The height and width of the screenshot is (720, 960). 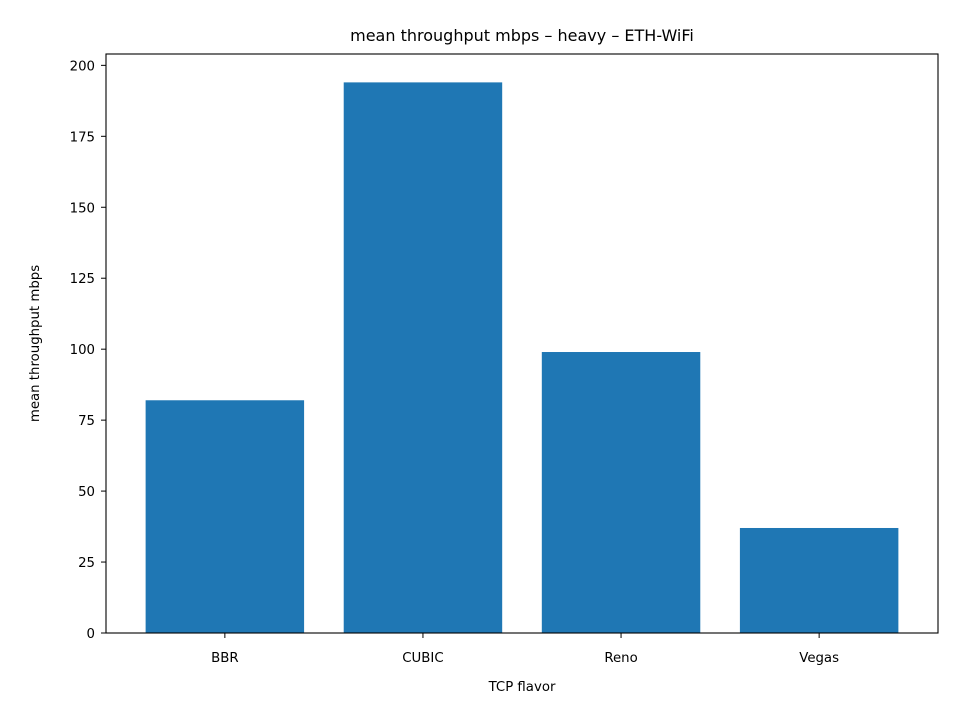 I want to click on y-tick-label: 175, so click(x=82, y=137).